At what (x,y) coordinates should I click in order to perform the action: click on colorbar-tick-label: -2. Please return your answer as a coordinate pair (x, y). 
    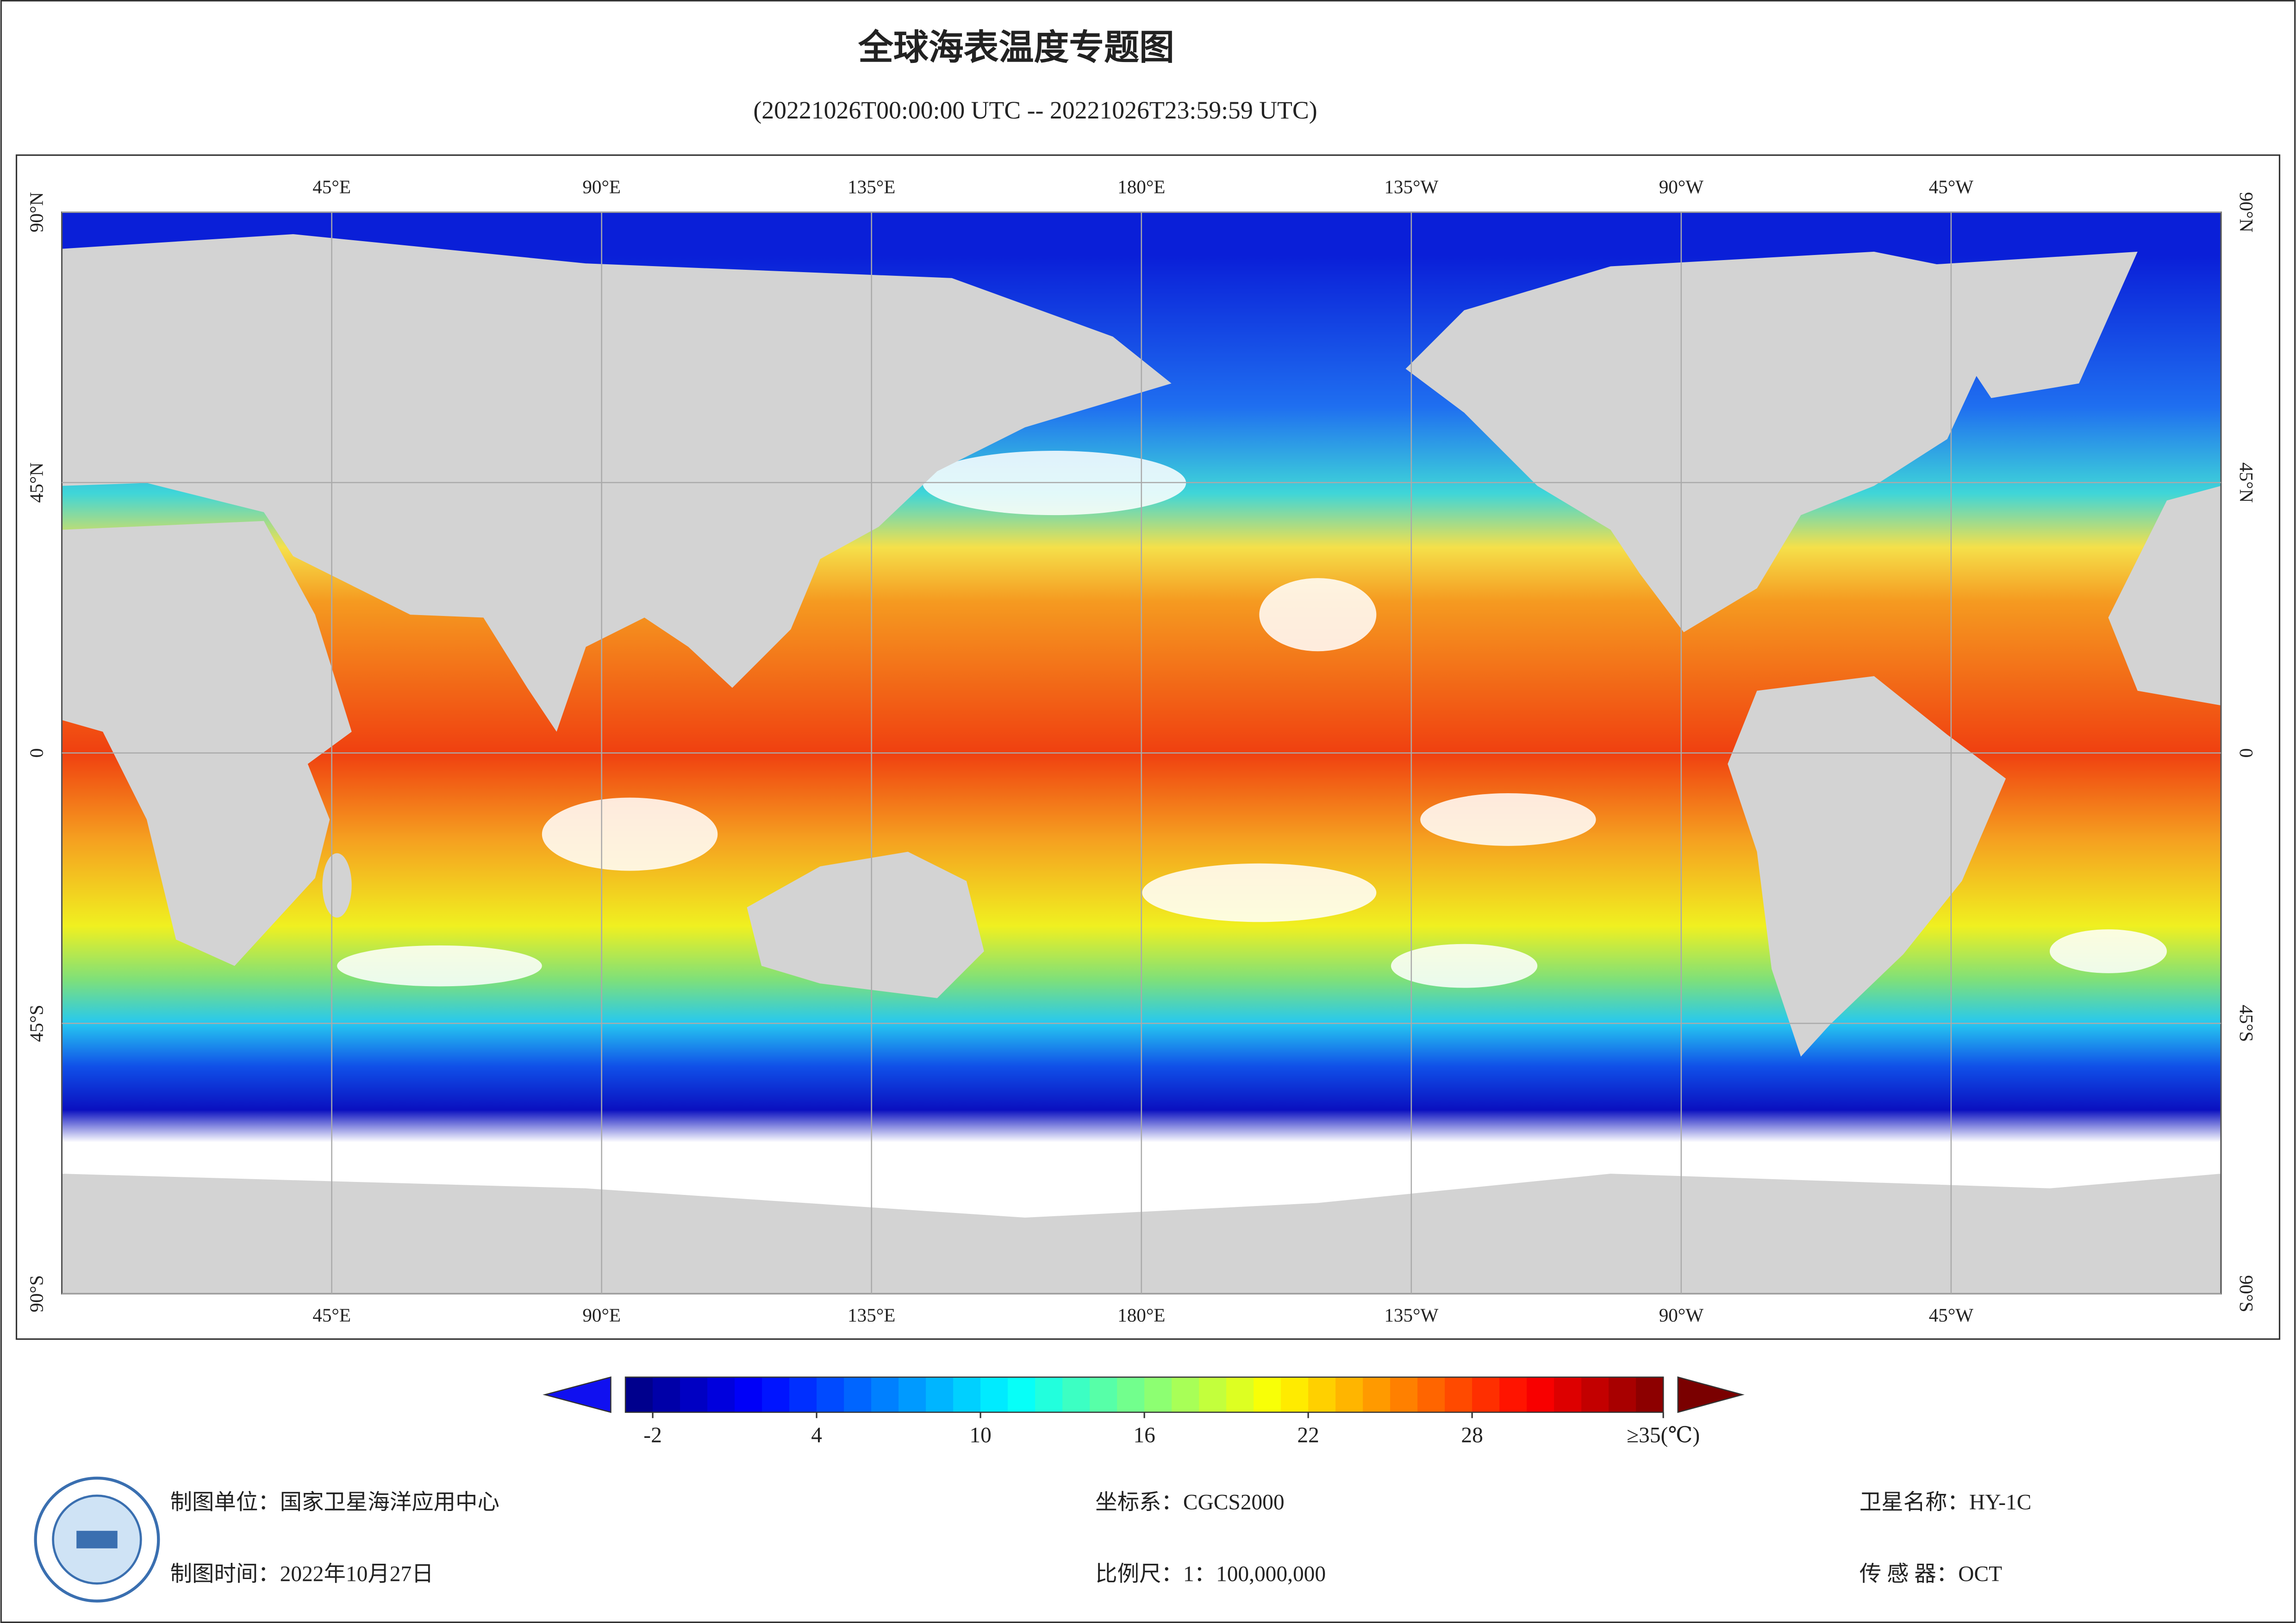
    Looking at the image, I should click on (652, 1435).